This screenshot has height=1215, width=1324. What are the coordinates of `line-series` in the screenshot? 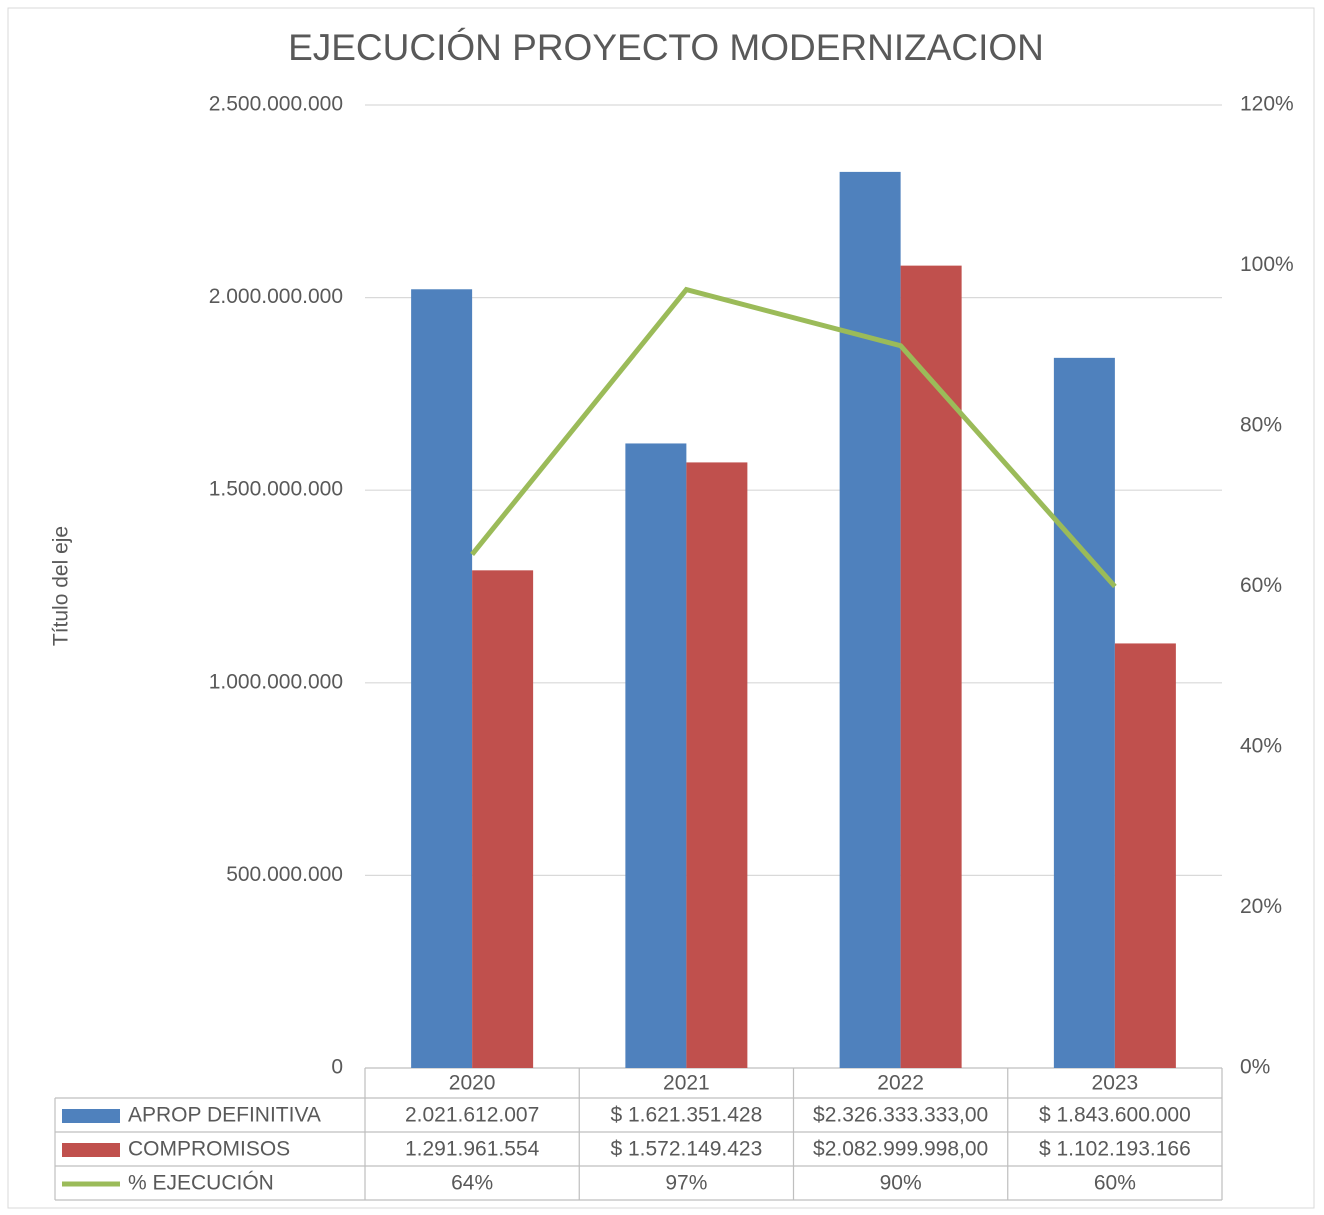 It's located at (793, 437).